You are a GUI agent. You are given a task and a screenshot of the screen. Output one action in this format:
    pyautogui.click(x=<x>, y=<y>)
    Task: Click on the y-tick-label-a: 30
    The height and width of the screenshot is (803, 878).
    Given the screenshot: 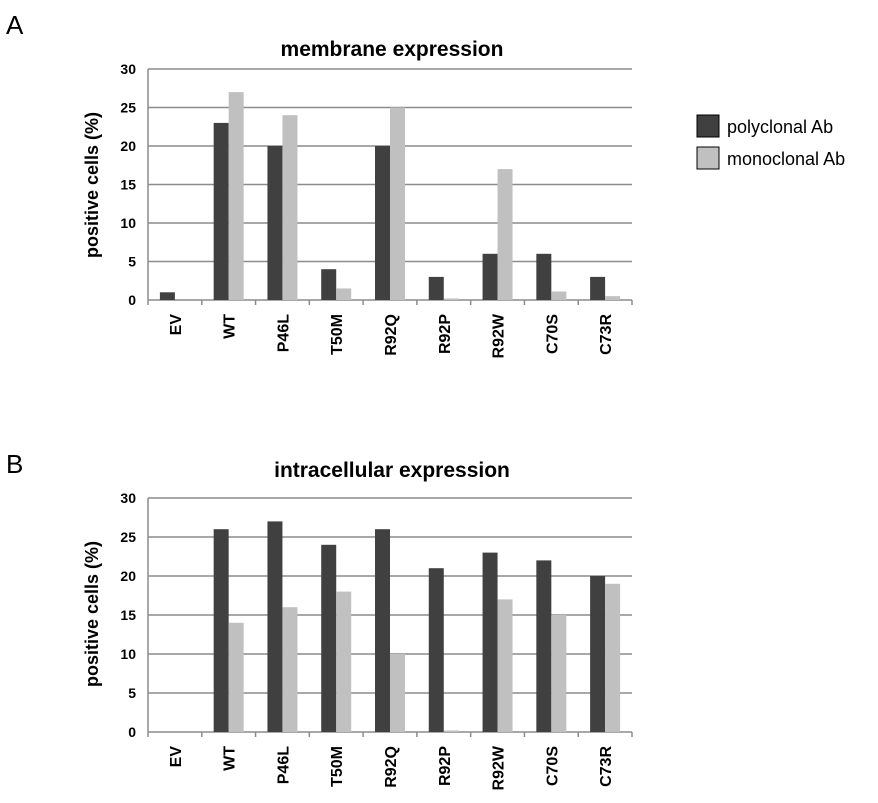 What is the action you would take?
    pyautogui.click(x=128, y=69)
    